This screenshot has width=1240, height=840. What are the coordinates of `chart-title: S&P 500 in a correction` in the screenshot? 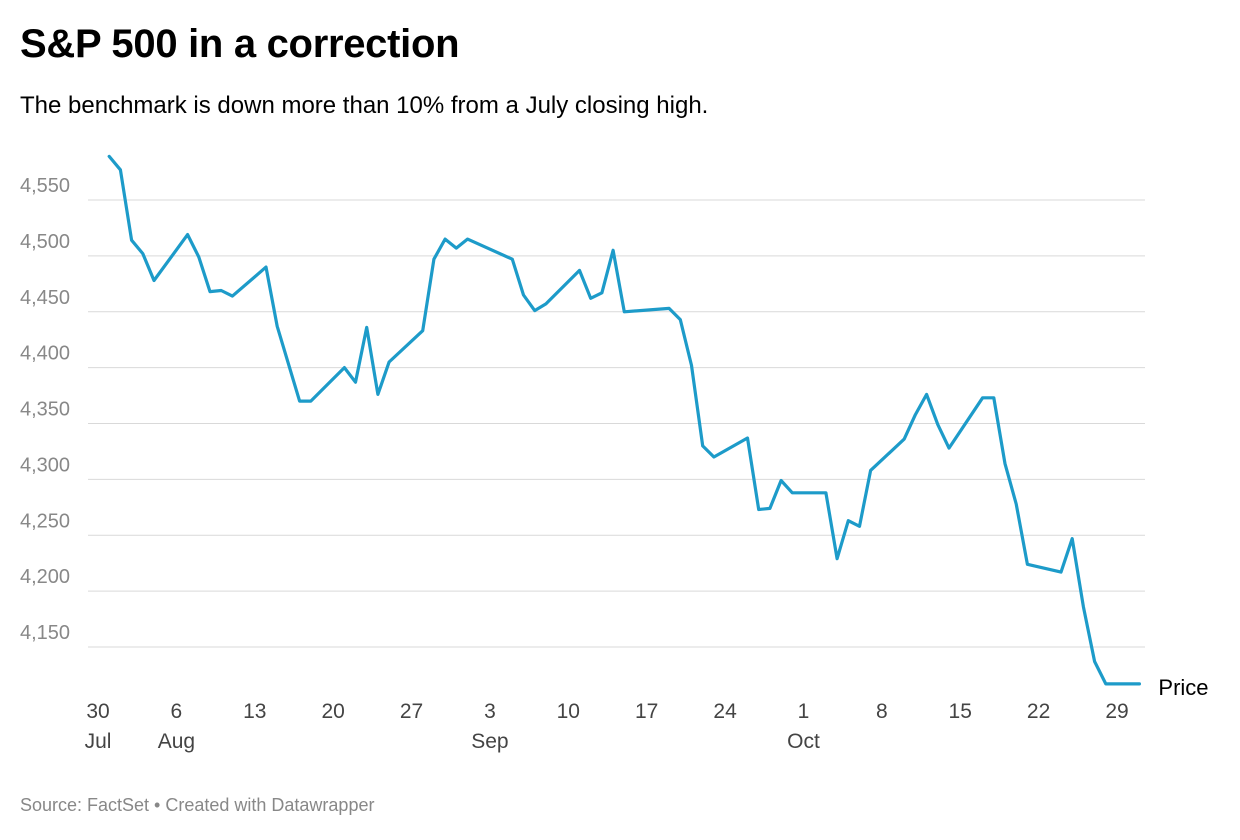 It's located at (240, 44).